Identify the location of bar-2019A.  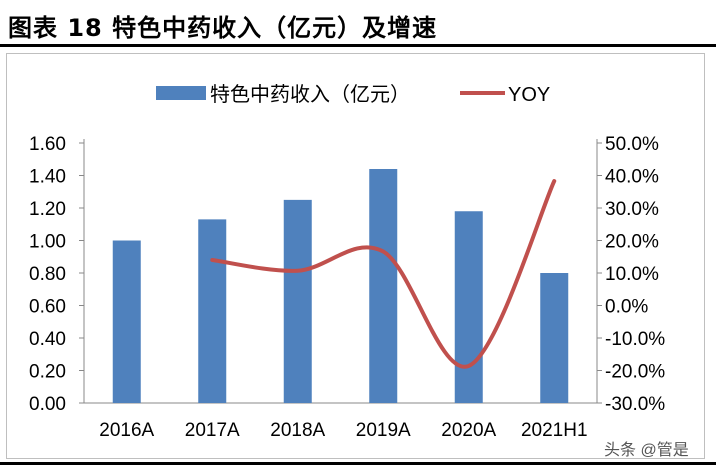
(383, 286).